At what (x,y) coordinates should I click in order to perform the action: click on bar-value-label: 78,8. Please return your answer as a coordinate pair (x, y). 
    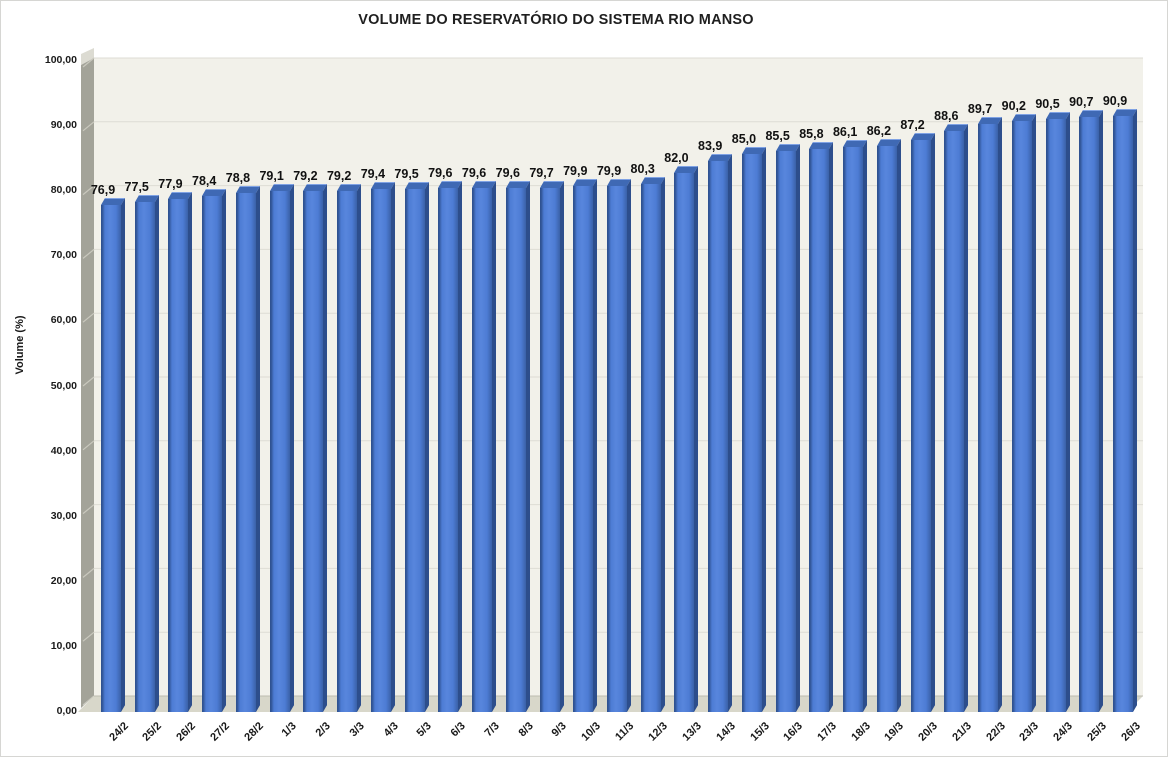
    Looking at the image, I should click on (238, 178).